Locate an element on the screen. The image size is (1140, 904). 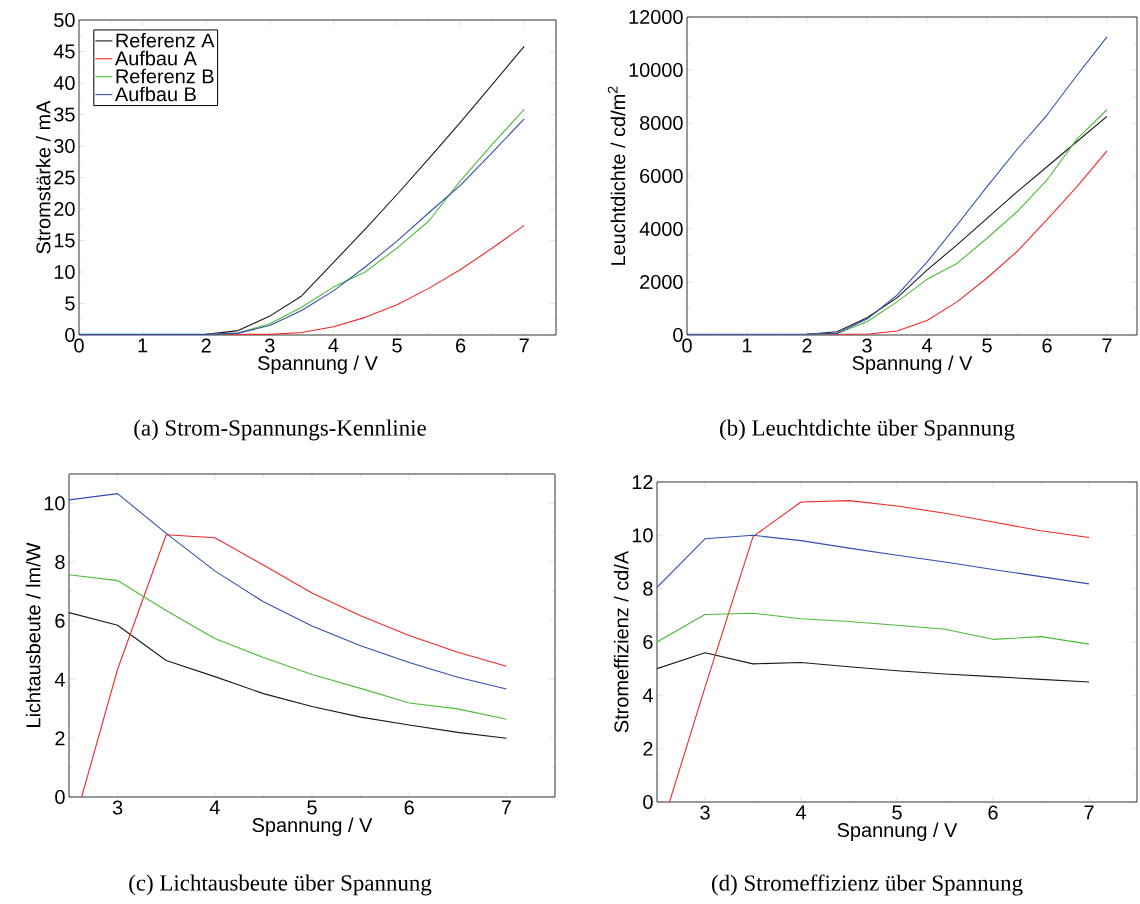
y-tick-label: 40 is located at coordinates (64, 83).